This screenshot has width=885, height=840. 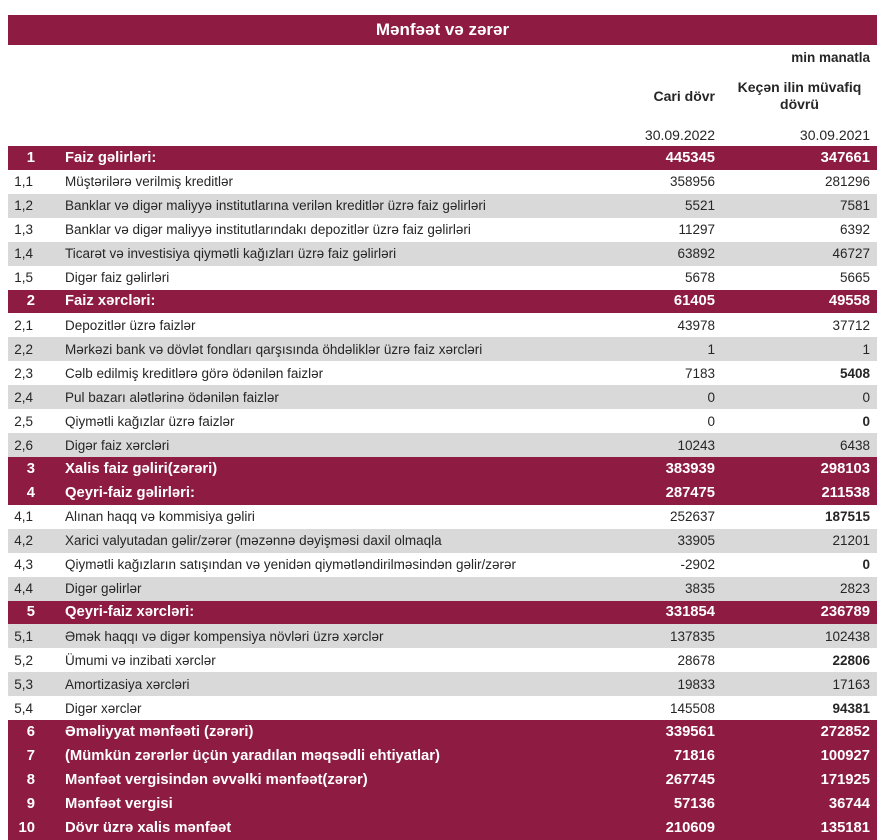 What do you see at coordinates (23, 565) in the screenshot?
I see `row-number: 4,3` at bounding box center [23, 565].